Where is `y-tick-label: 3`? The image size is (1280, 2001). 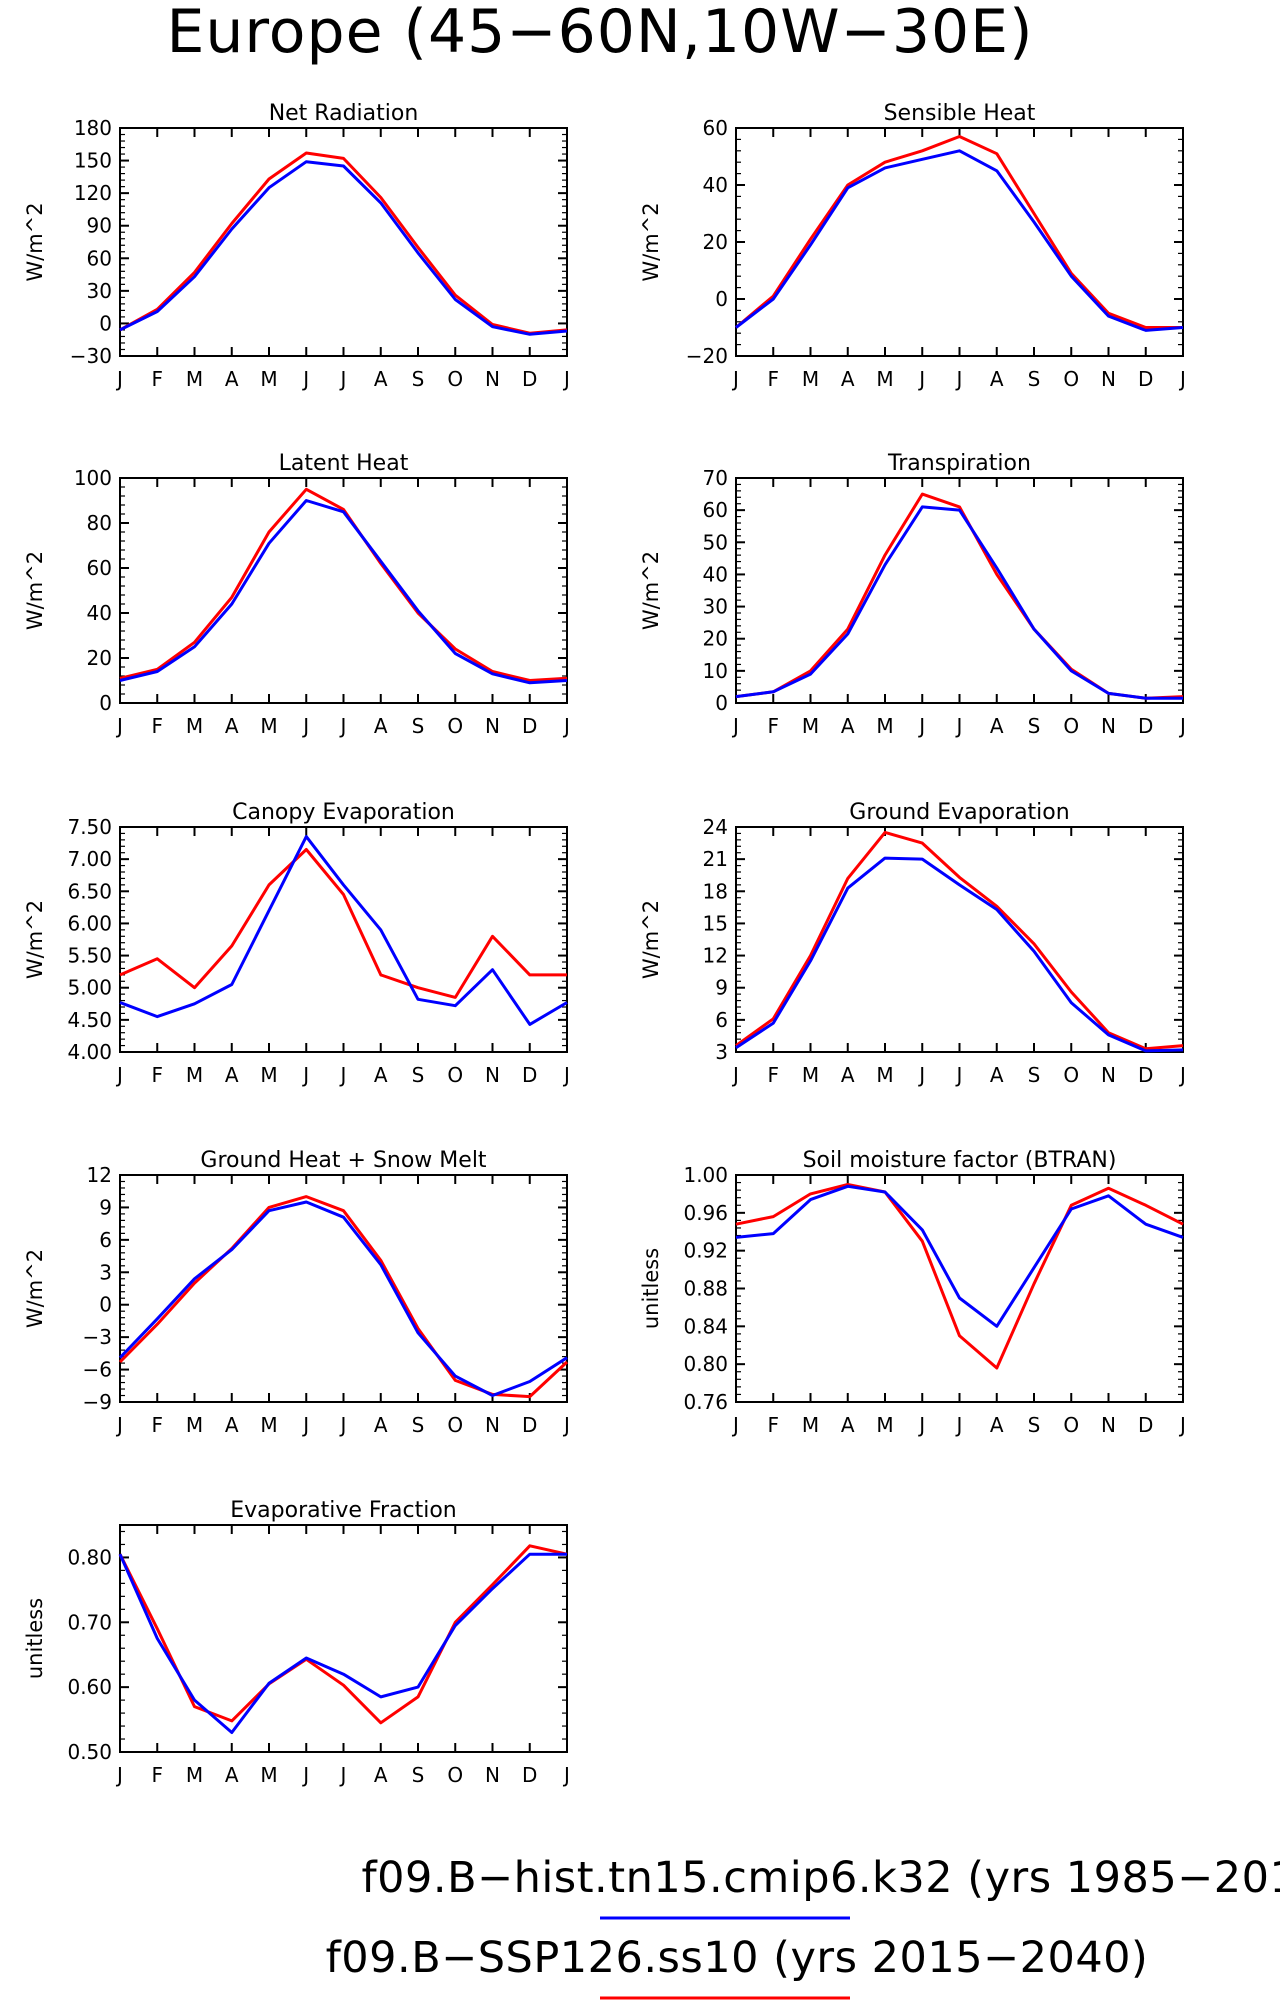 y-tick-label: 3 is located at coordinates (105, 1272).